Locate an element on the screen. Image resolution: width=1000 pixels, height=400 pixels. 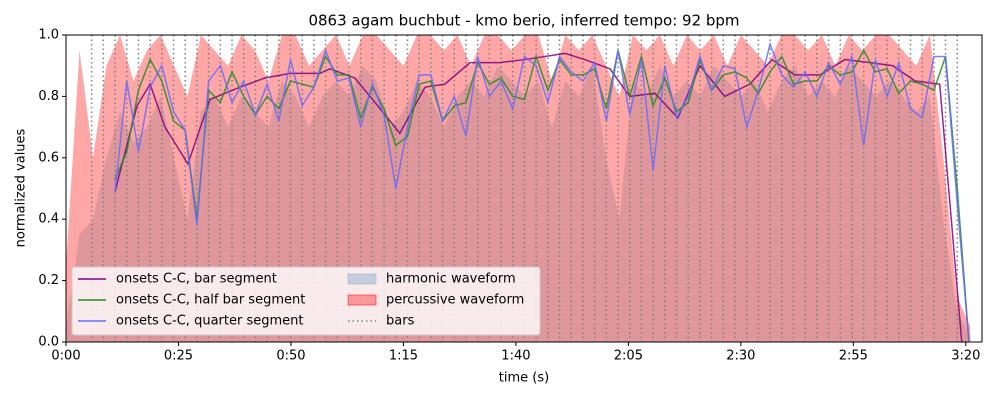
y-tick-label: 1.0 is located at coordinates (48, 35).